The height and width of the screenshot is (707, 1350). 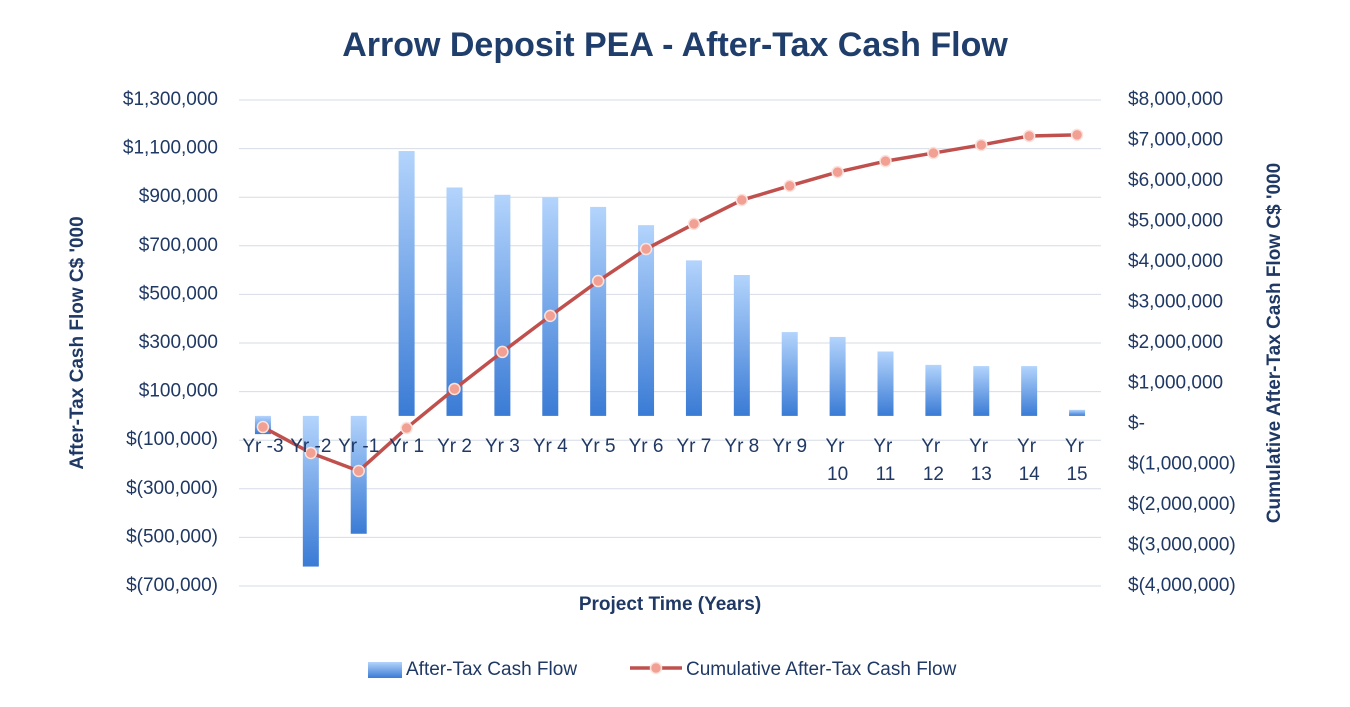 I want to click on y-tick-label: $1,300,000, so click(x=170, y=99).